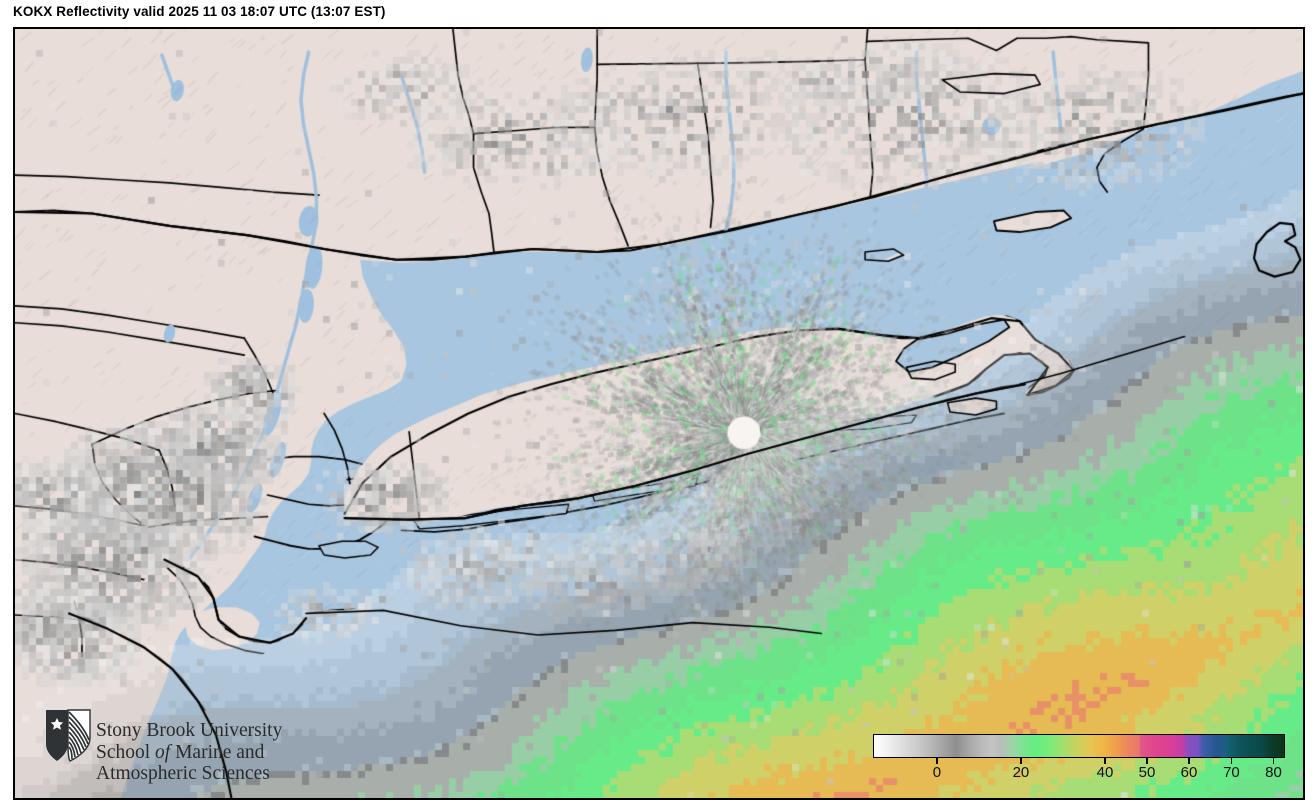 The width and height of the screenshot is (1316, 811). What do you see at coordinates (1079, 746) in the screenshot?
I see `colorbar-gradient` at bounding box center [1079, 746].